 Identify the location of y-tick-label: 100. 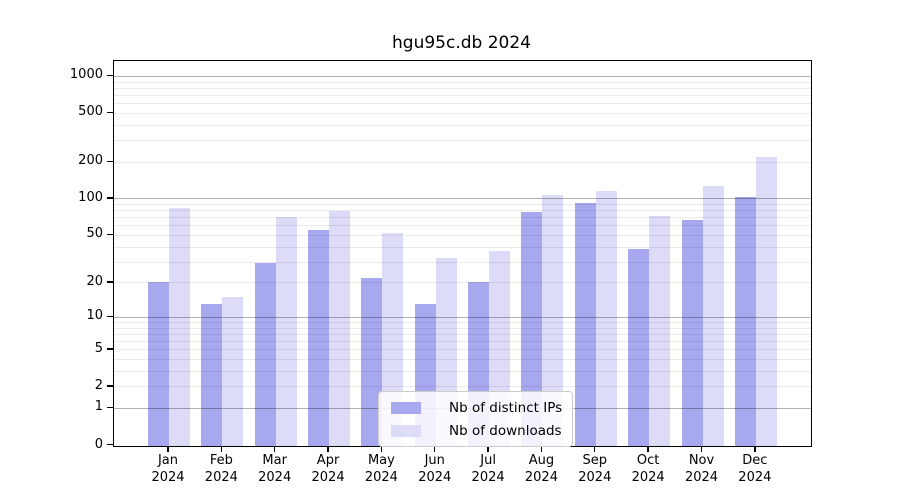
(90, 197).